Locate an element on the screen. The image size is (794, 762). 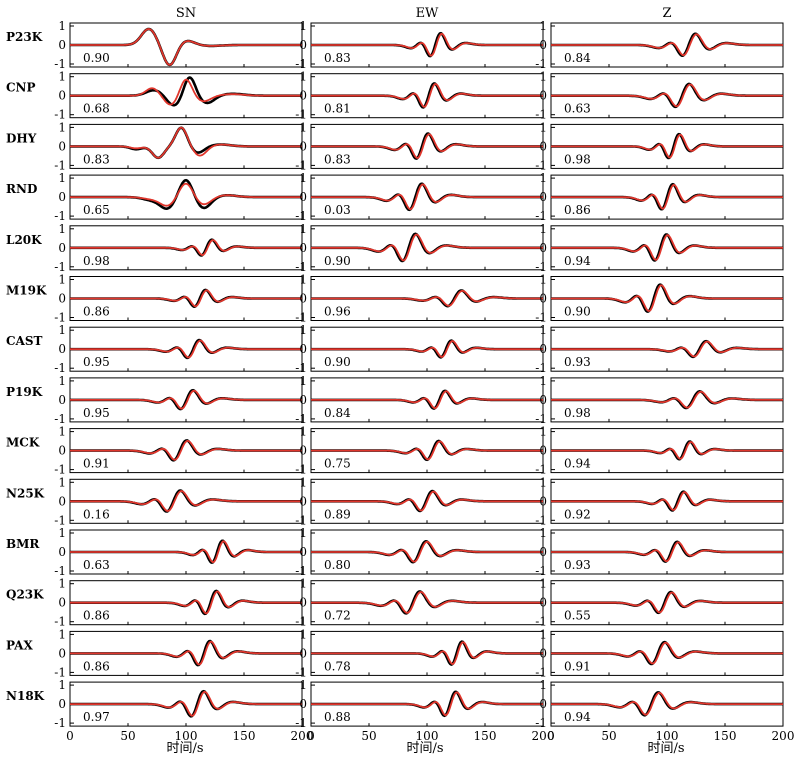
panel-q23k-sn: 1 0 -1 0.86 is located at coordinates (178, 603).